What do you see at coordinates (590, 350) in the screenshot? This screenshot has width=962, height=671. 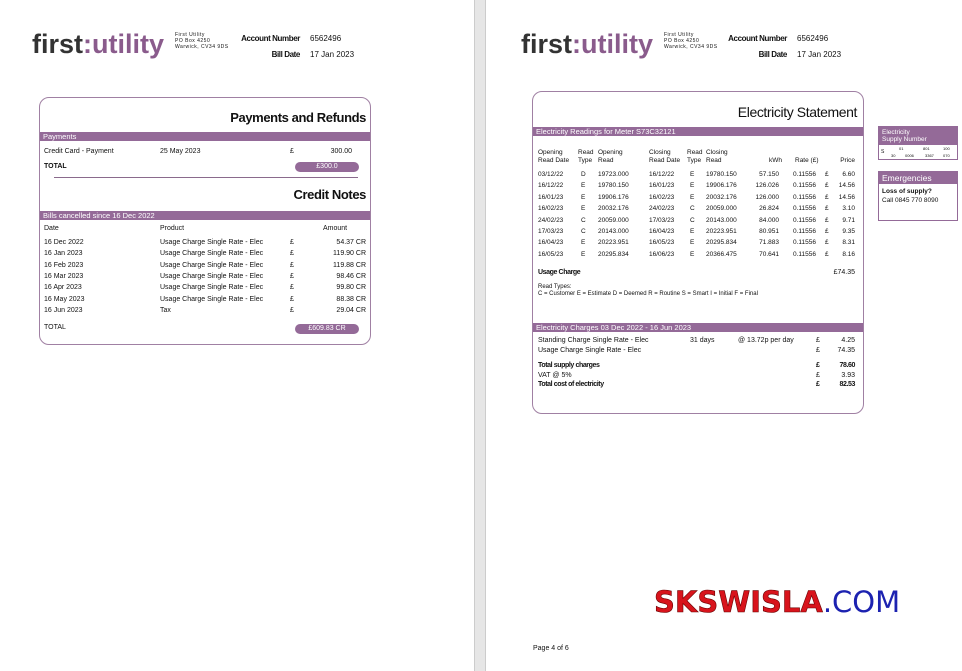 I see `charge-label: Usage Charge Single Rate - Elec` at bounding box center [590, 350].